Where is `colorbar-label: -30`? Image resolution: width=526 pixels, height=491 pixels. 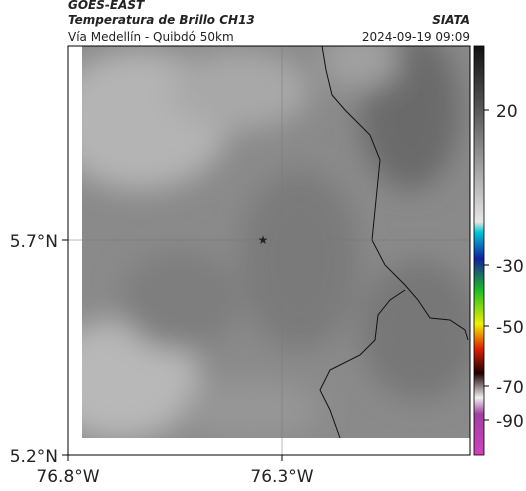
colorbar-label: -30 is located at coordinates (510, 267).